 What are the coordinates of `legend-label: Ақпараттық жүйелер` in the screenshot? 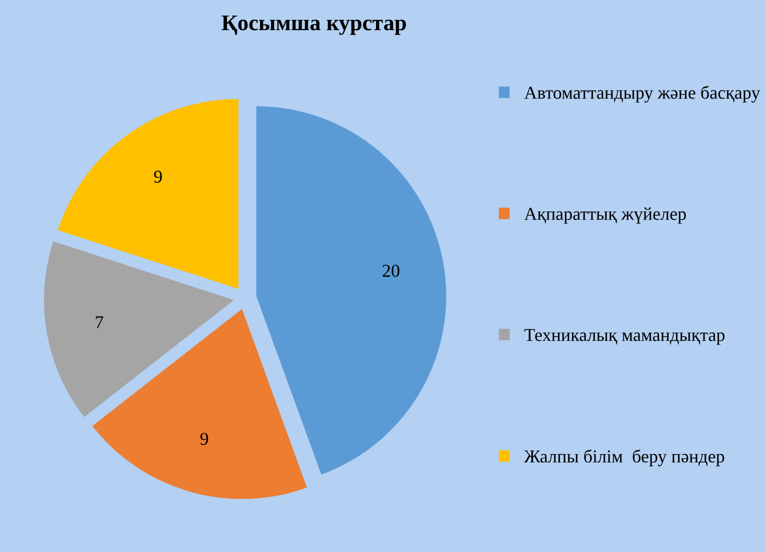 It's located at (605, 215).